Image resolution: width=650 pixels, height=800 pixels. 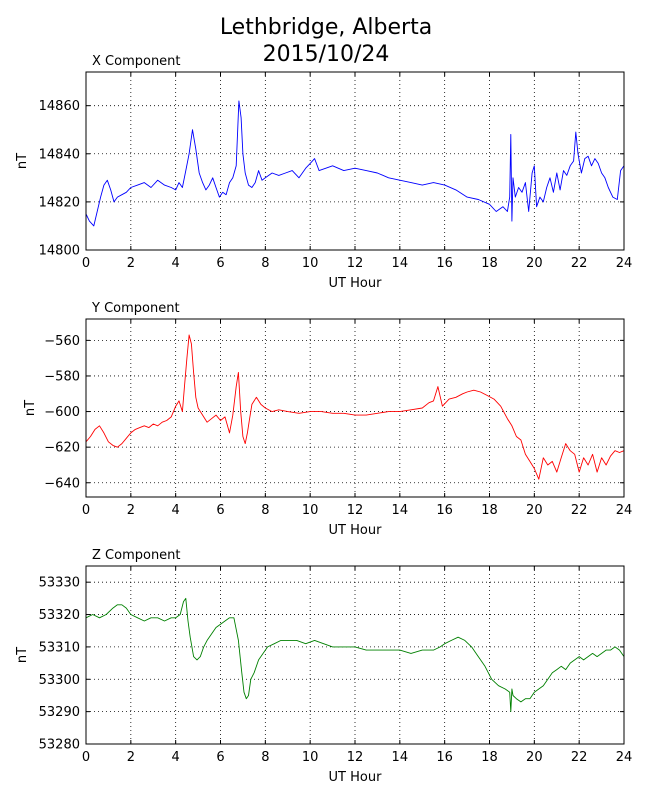 I want to click on y-tick-label: −560, so click(x=62, y=341).